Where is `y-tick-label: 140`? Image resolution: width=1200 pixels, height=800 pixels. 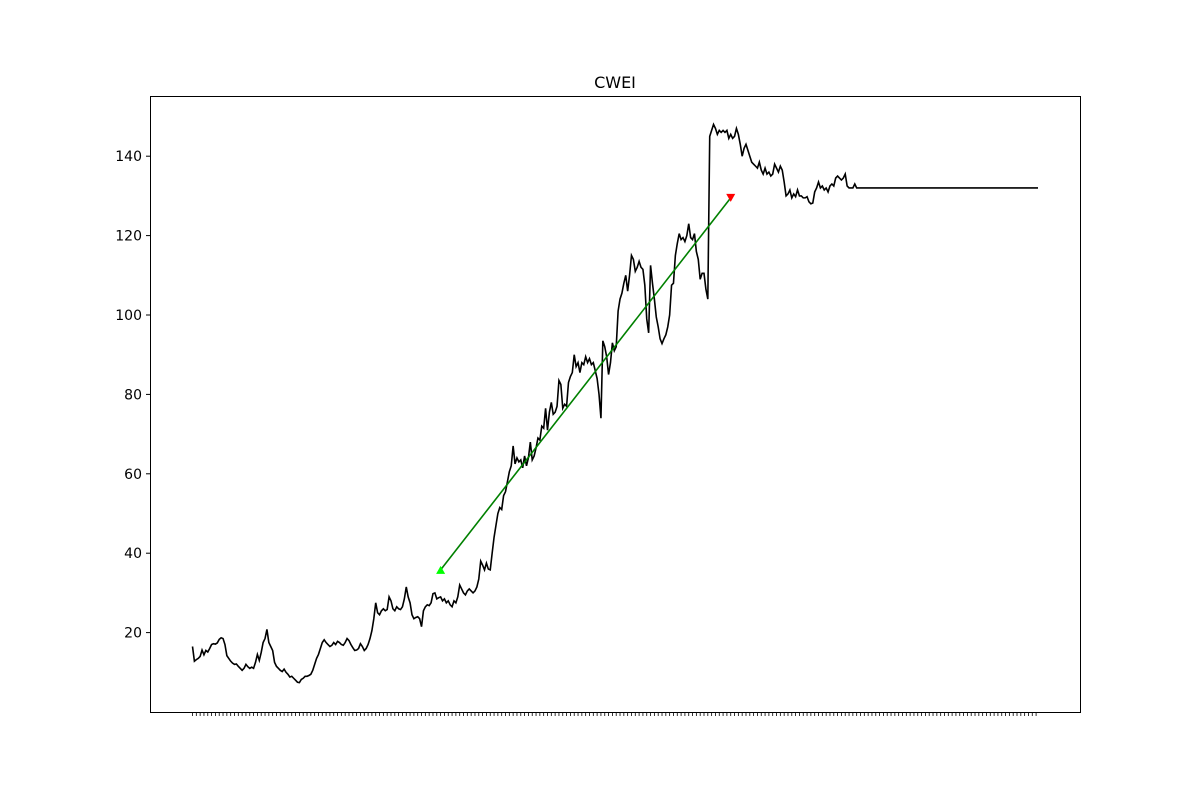 y-tick-label: 140 is located at coordinates (128, 157).